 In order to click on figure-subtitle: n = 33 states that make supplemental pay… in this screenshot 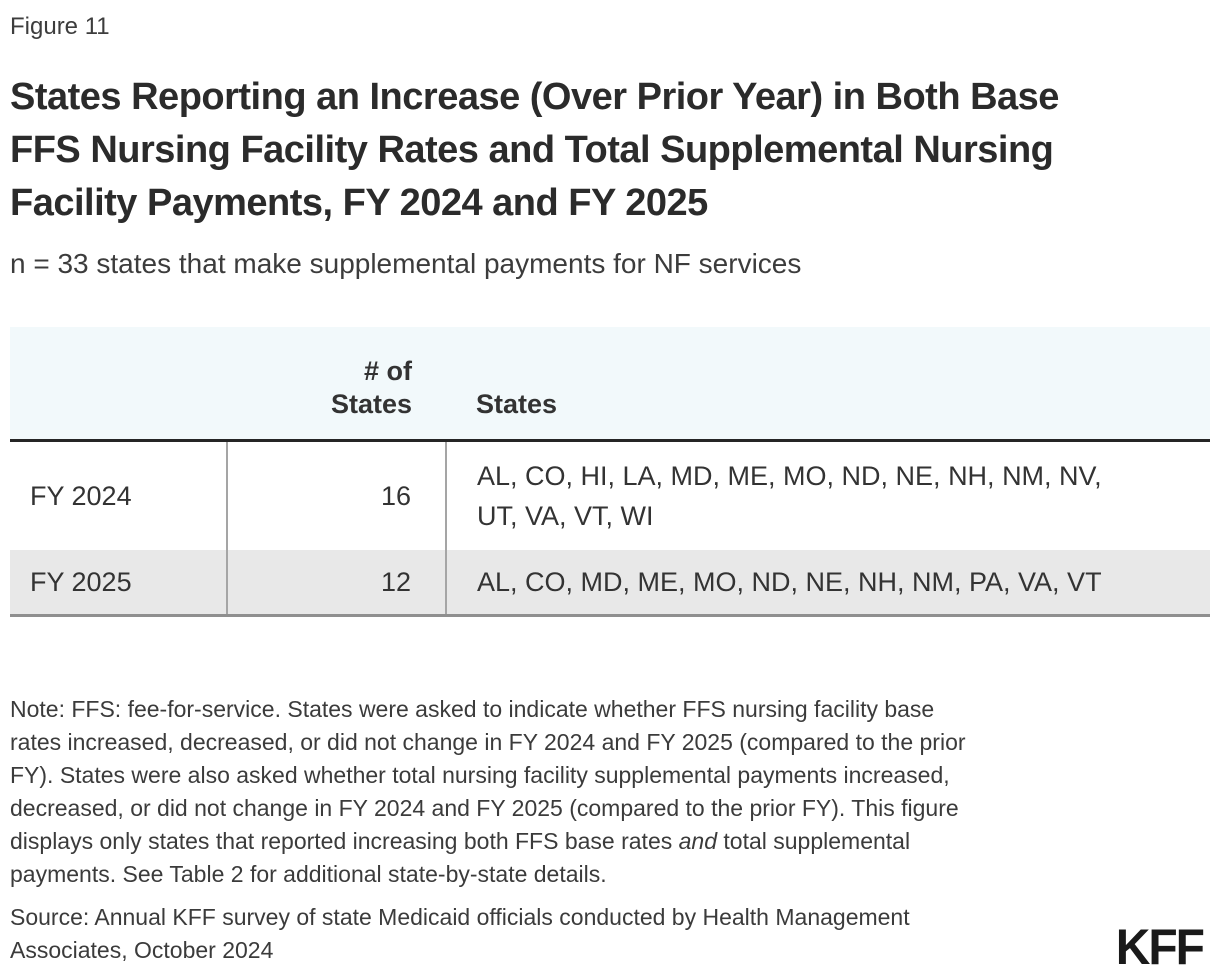, I will do `click(406, 263)`.